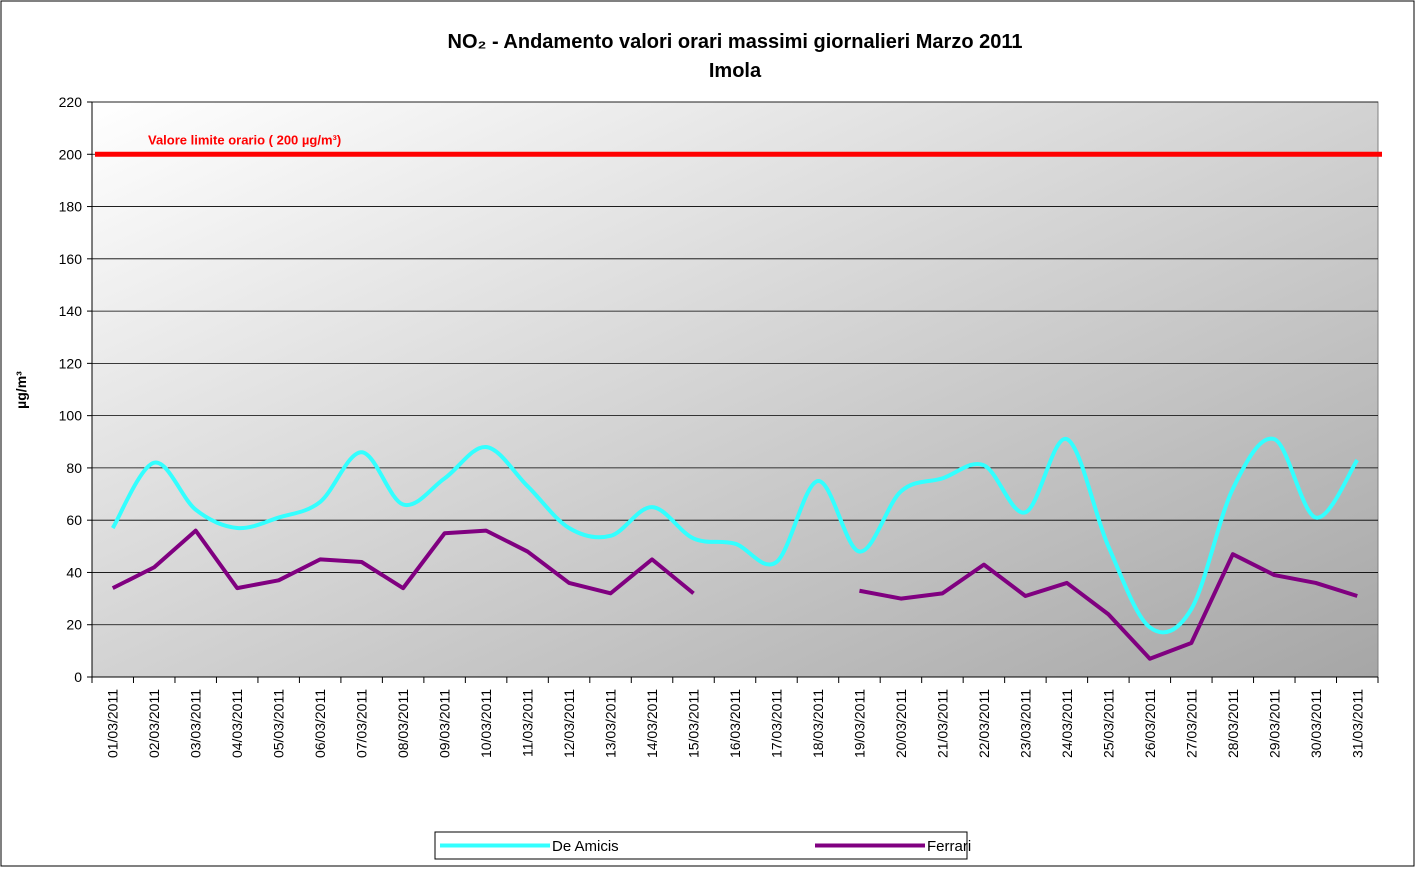  Describe the element at coordinates (320, 723) in the screenshot. I see `x-tick-label: 06/03/2011` at that location.